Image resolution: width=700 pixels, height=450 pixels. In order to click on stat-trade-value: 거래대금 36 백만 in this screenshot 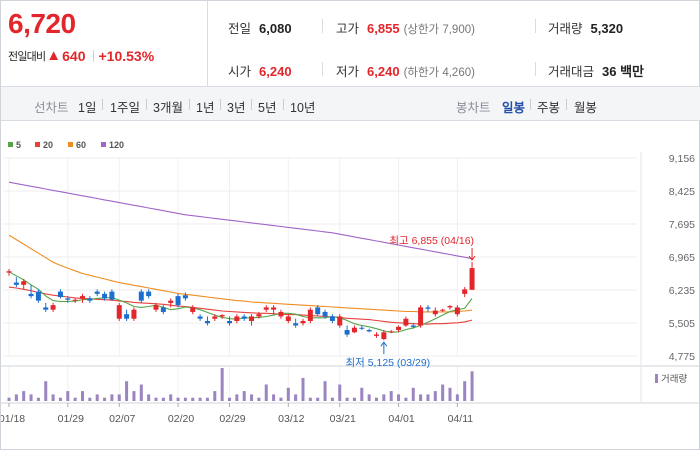, I will do `click(596, 70)`.